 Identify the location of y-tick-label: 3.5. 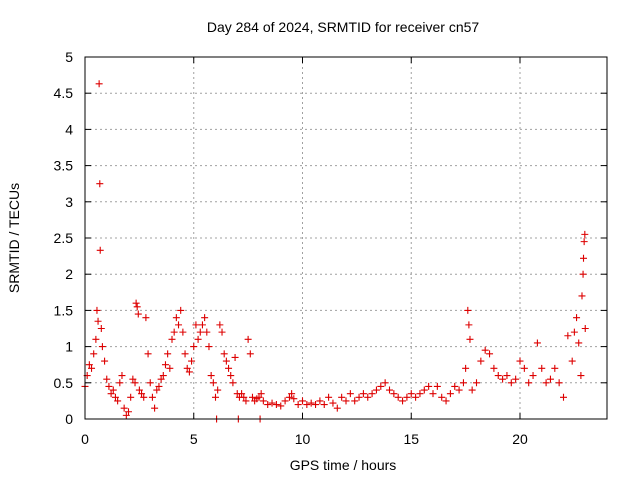
(64, 166).